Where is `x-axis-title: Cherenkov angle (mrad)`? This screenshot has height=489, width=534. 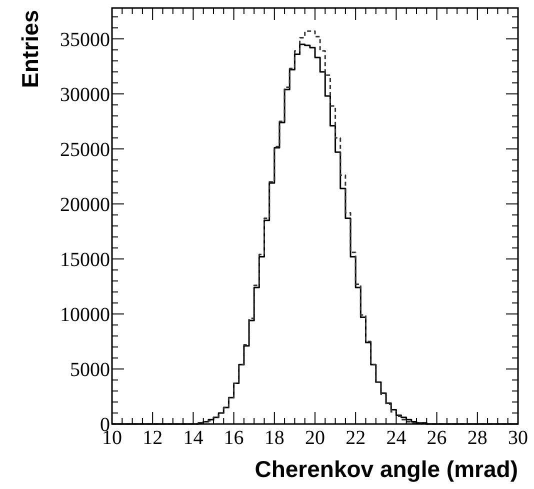
x-axis-title: Cherenkov angle (mrad) is located at coordinates (386, 469).